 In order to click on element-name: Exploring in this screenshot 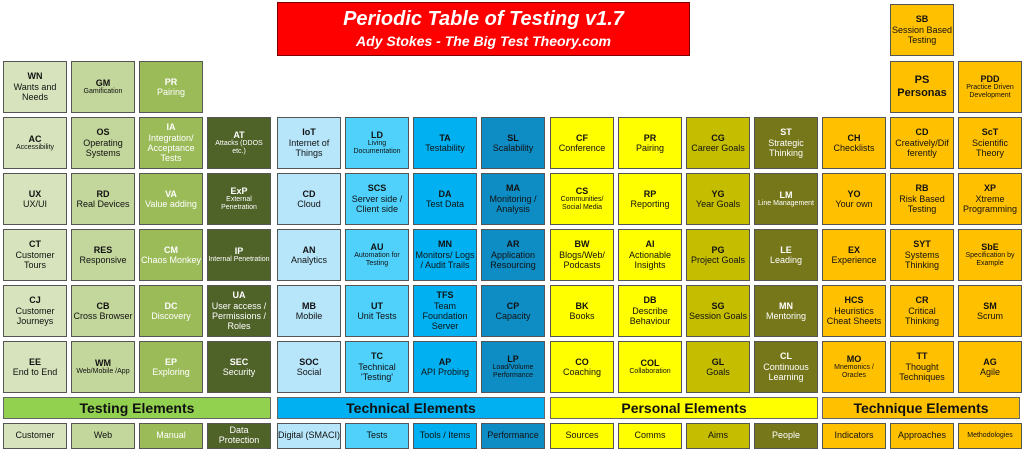, I will do `click(171, 372)`.